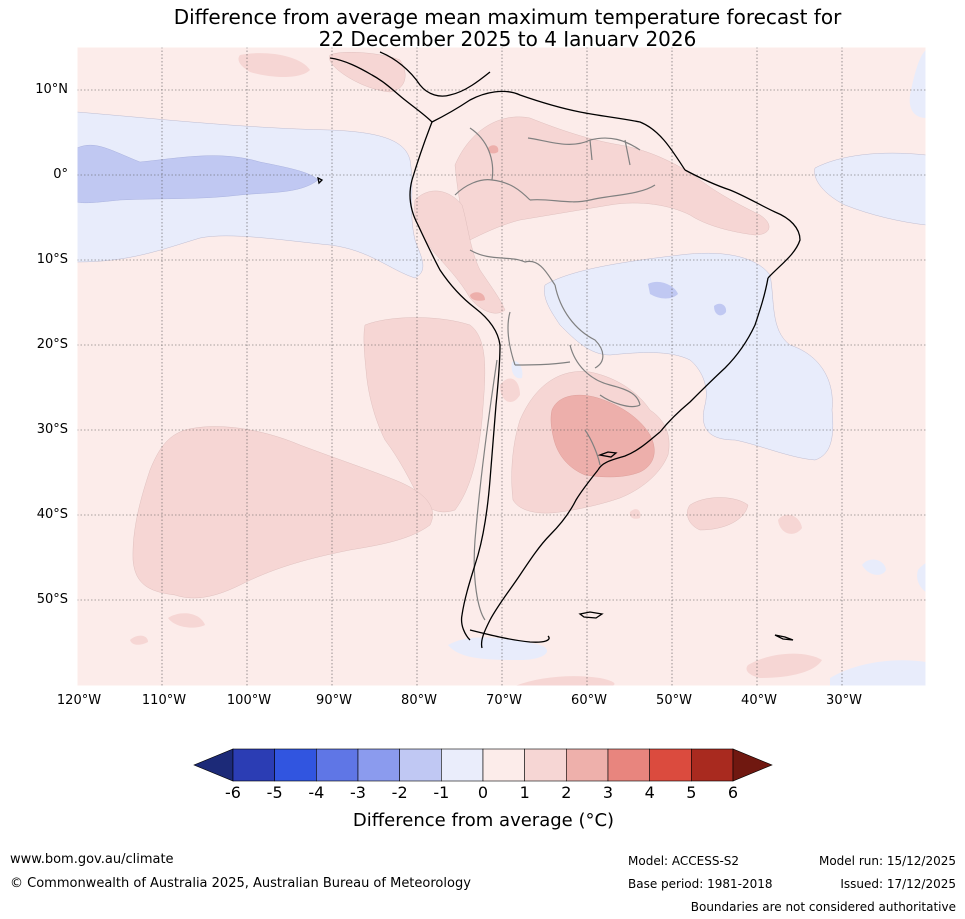  I want to click on colorbar-tick-label: 6, so click(733, 792).